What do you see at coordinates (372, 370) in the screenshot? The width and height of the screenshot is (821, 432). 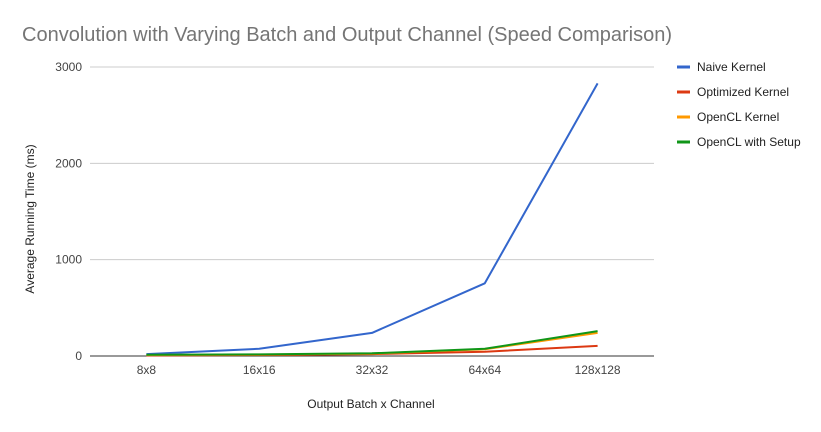 I see `x-tick-label: 32x32` at bounding box center [372, 370].